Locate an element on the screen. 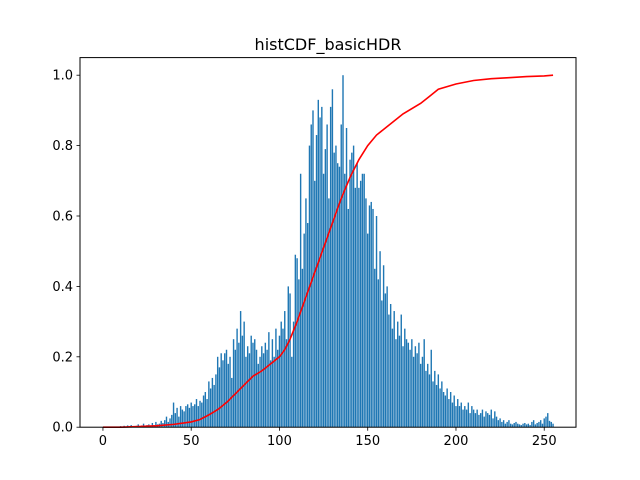  y-tick-label: 0.8 is located at coordinates (62, 146).